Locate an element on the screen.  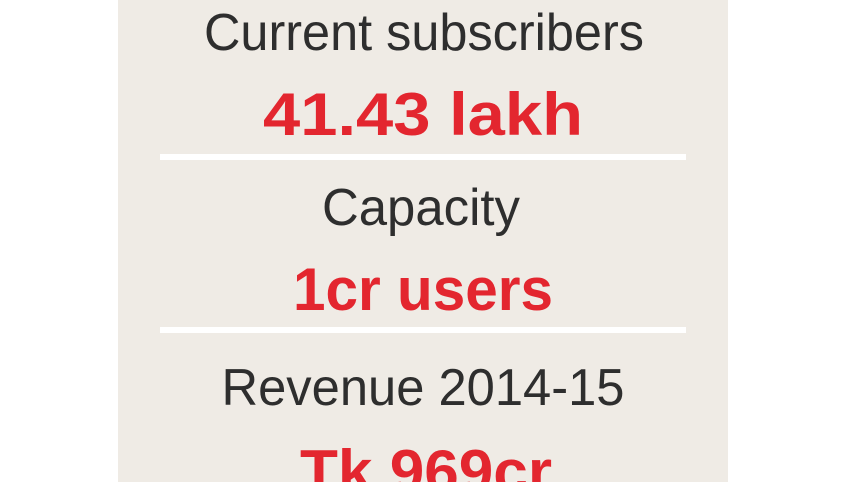
stat-value: Tk 969cr is located at coordinates (426, 460).